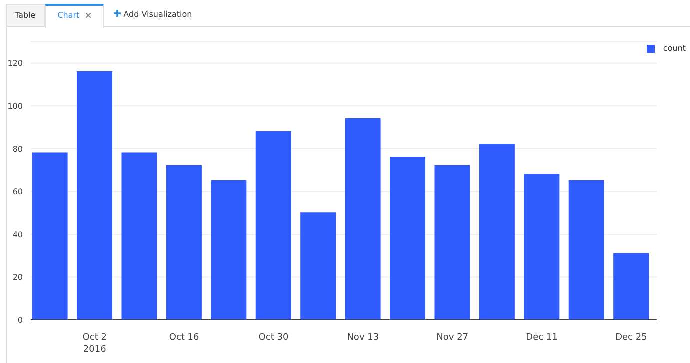 This screenshot has width=690, height=363. I want to click on x-tick-label: Dec 11, so click(542, 338).